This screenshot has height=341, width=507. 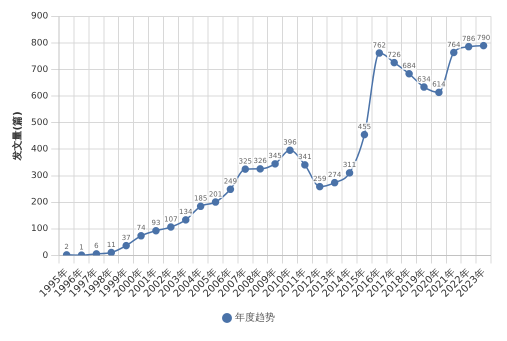 I want to click on y-tick-label: 0, so click(x=45, y=255).